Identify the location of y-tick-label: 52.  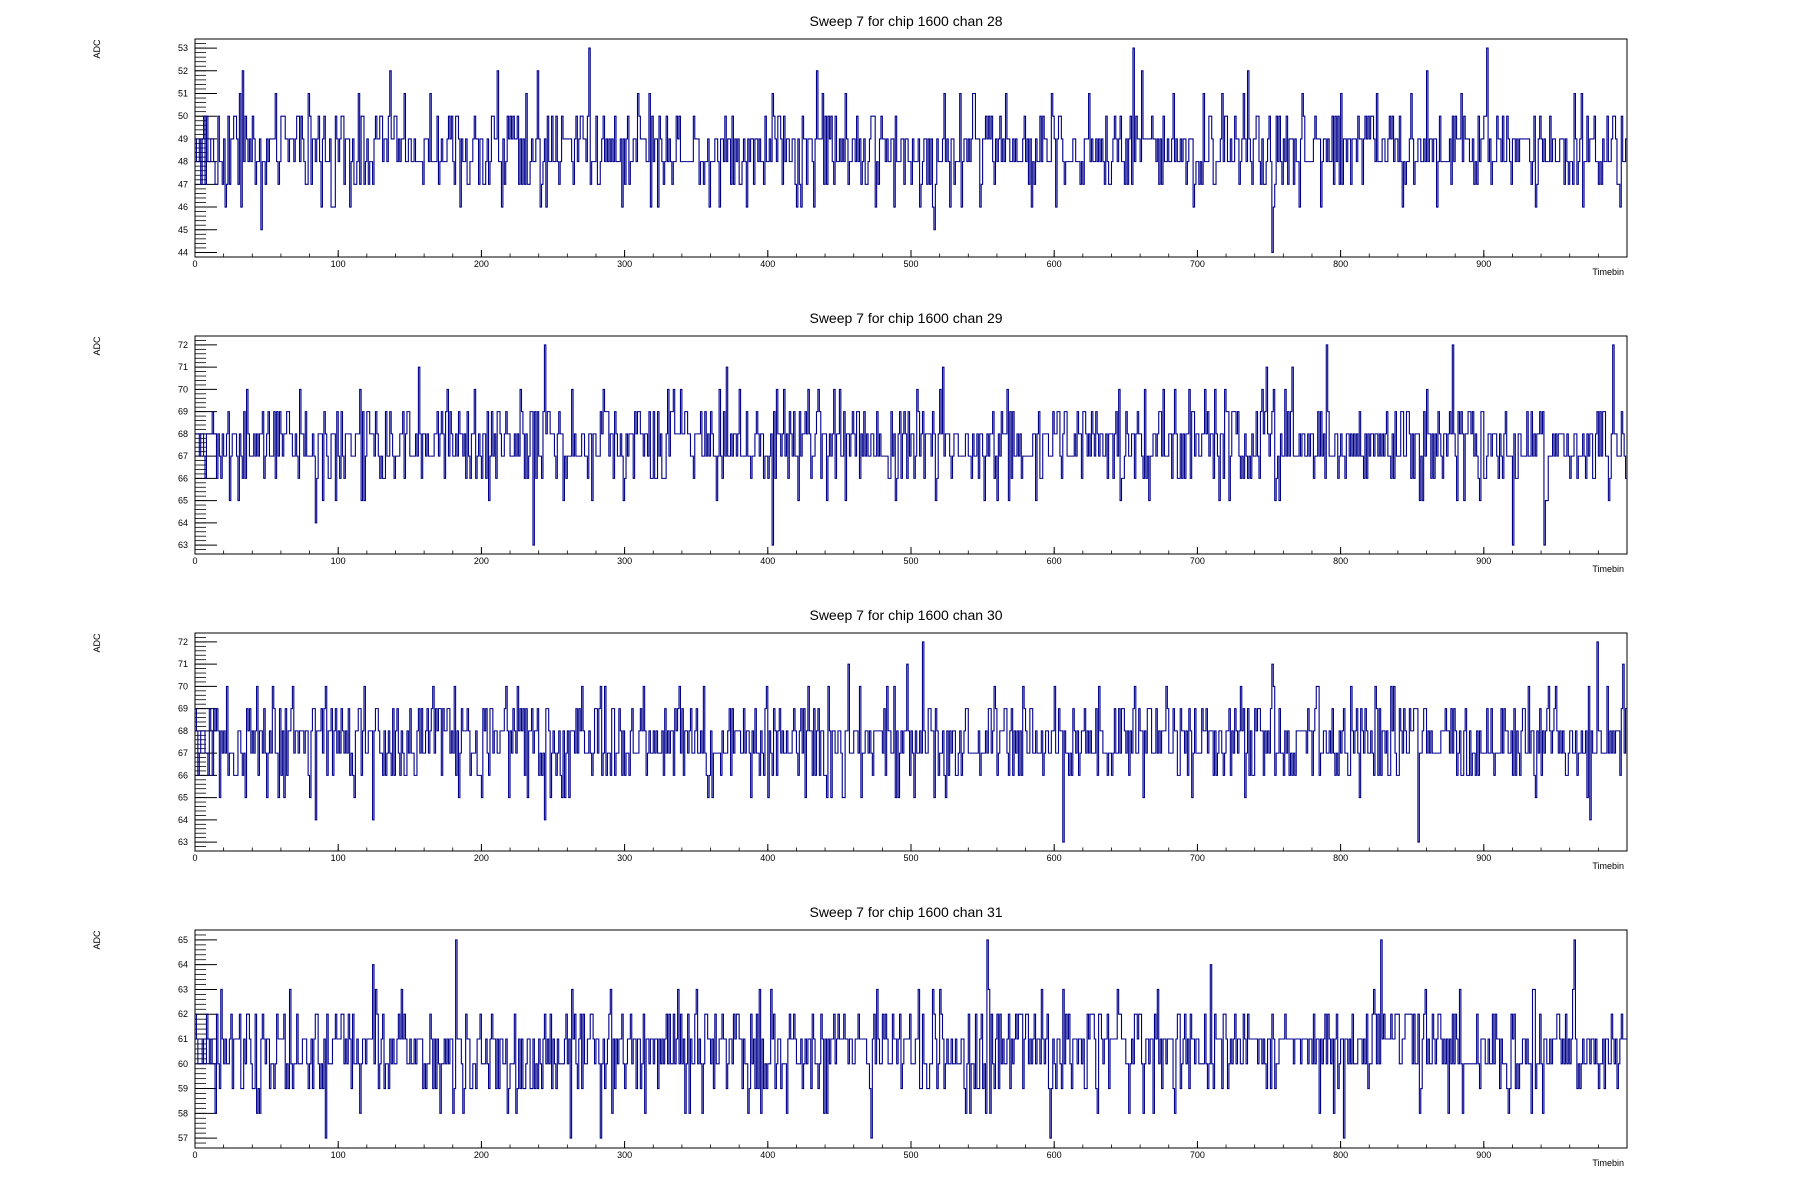
(183, 71).